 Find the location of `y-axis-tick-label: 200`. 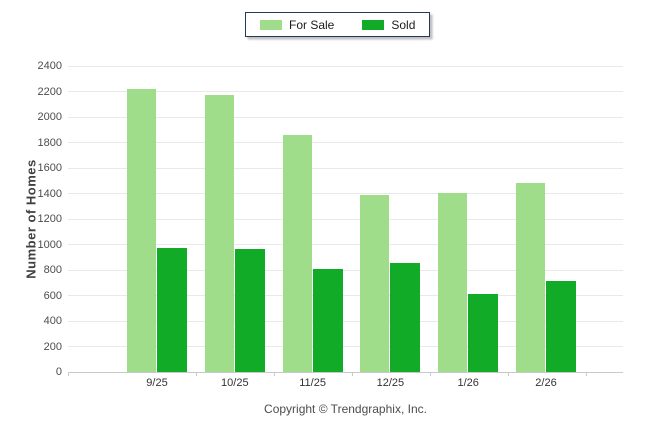

y-axis-tick-label: 200 is located at coordinates (52, 346).